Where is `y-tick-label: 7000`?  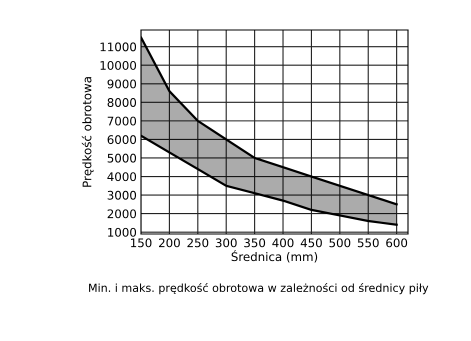
y-tick-label: 7000 is located at coordinates (122, 121).